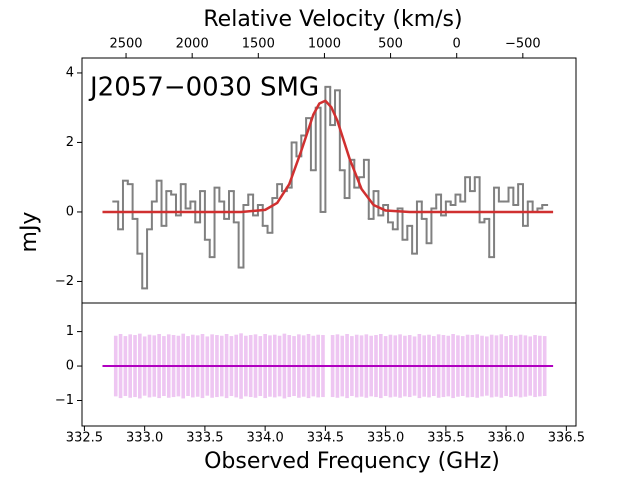 This screenshot has height=480, width=640. Describe the element at coordinates (265, 438) in the screenshot. I see `x-tick-label: 334.0` at that location.